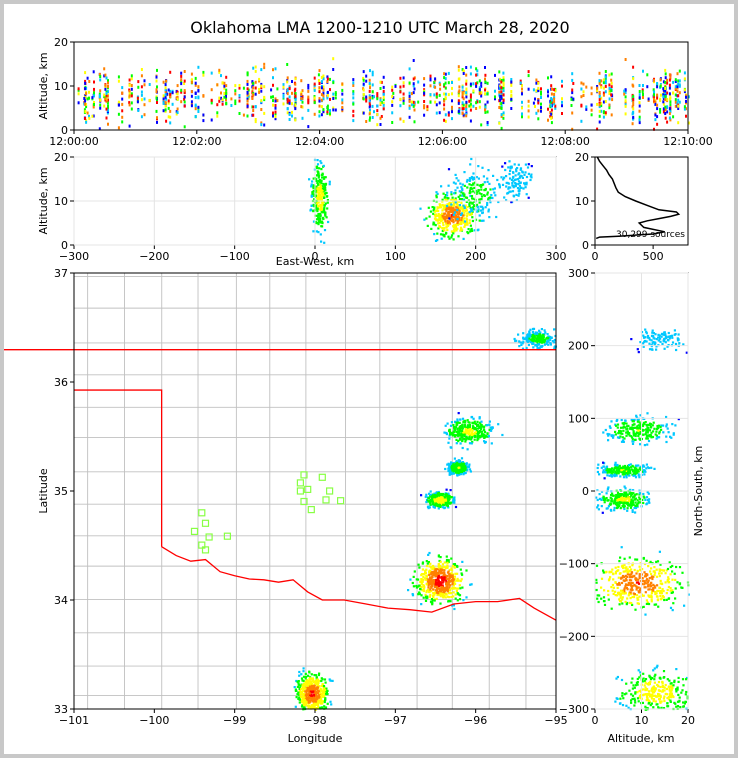  What do you see at coordinates (315, 261) in the screenshot?
I see `east-west-xlabel: East-West, km` at bounding box center [315, 261].